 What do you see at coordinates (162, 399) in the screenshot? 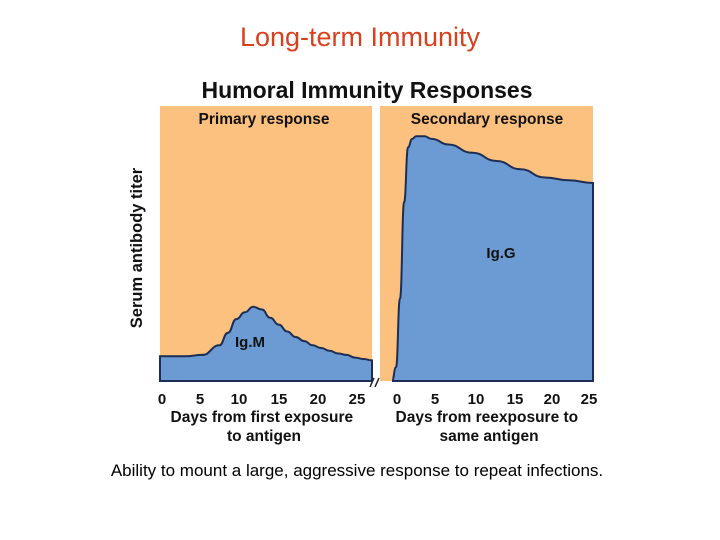
I see `primary-x-tick: 0` at bounding box center [162, 399].